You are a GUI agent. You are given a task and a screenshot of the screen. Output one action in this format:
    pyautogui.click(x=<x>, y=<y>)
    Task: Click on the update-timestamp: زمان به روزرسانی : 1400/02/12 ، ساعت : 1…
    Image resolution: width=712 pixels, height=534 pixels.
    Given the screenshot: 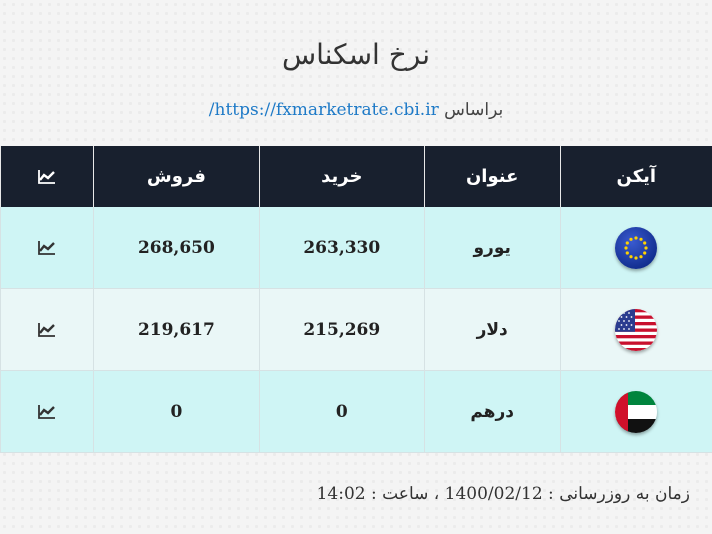 What is the action you would take?
    pyautogui.click(x=503, y=494)
    